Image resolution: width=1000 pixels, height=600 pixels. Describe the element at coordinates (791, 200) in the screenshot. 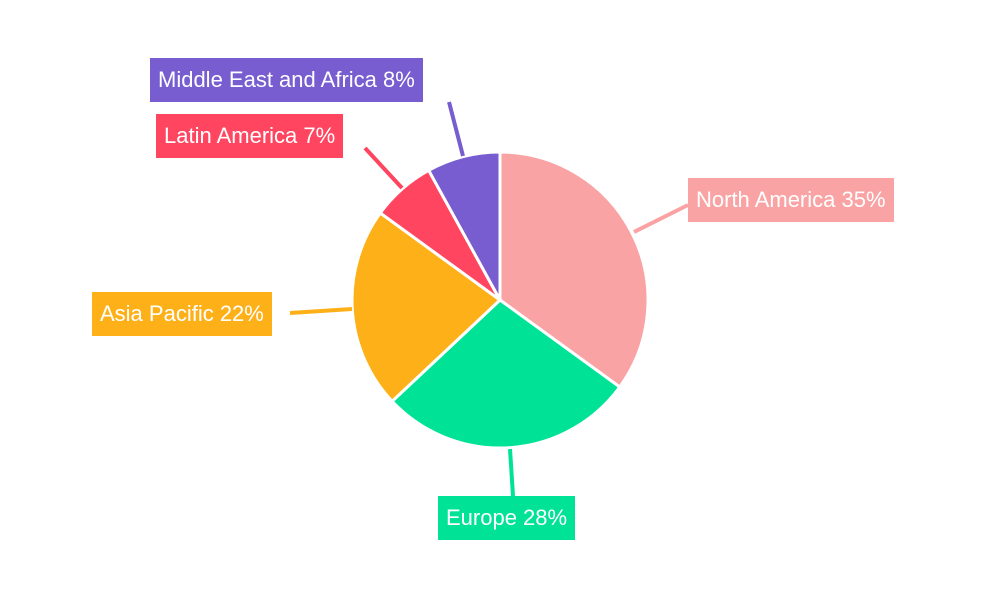

I see `label-north-america: North America 35%` at that location.